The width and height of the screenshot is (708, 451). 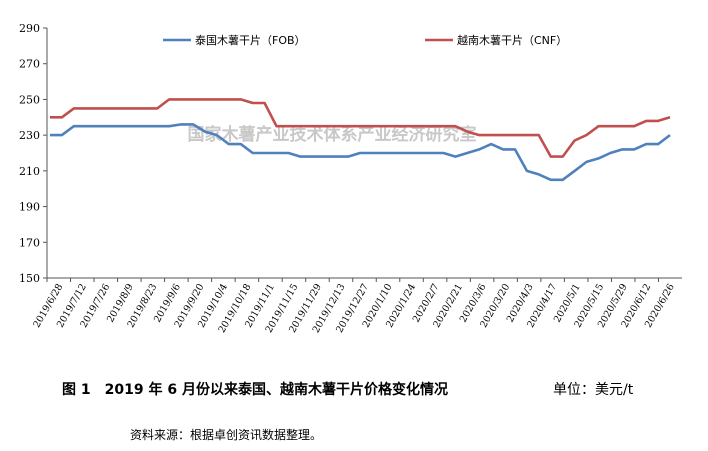 What do you see at coordinates (29, 171) in the screenshot?
I see `y-tick-label: 210` at bounding box center [29, 171].